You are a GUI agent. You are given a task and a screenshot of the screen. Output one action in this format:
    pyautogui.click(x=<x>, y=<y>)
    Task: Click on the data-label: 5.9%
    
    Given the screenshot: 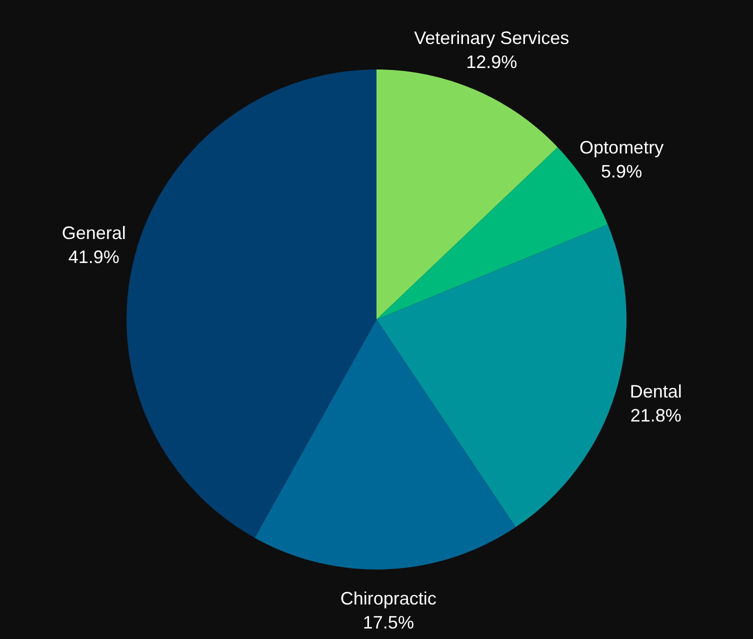 What is the action you would take?
    pyautogui.click(x=621, y=172)
    